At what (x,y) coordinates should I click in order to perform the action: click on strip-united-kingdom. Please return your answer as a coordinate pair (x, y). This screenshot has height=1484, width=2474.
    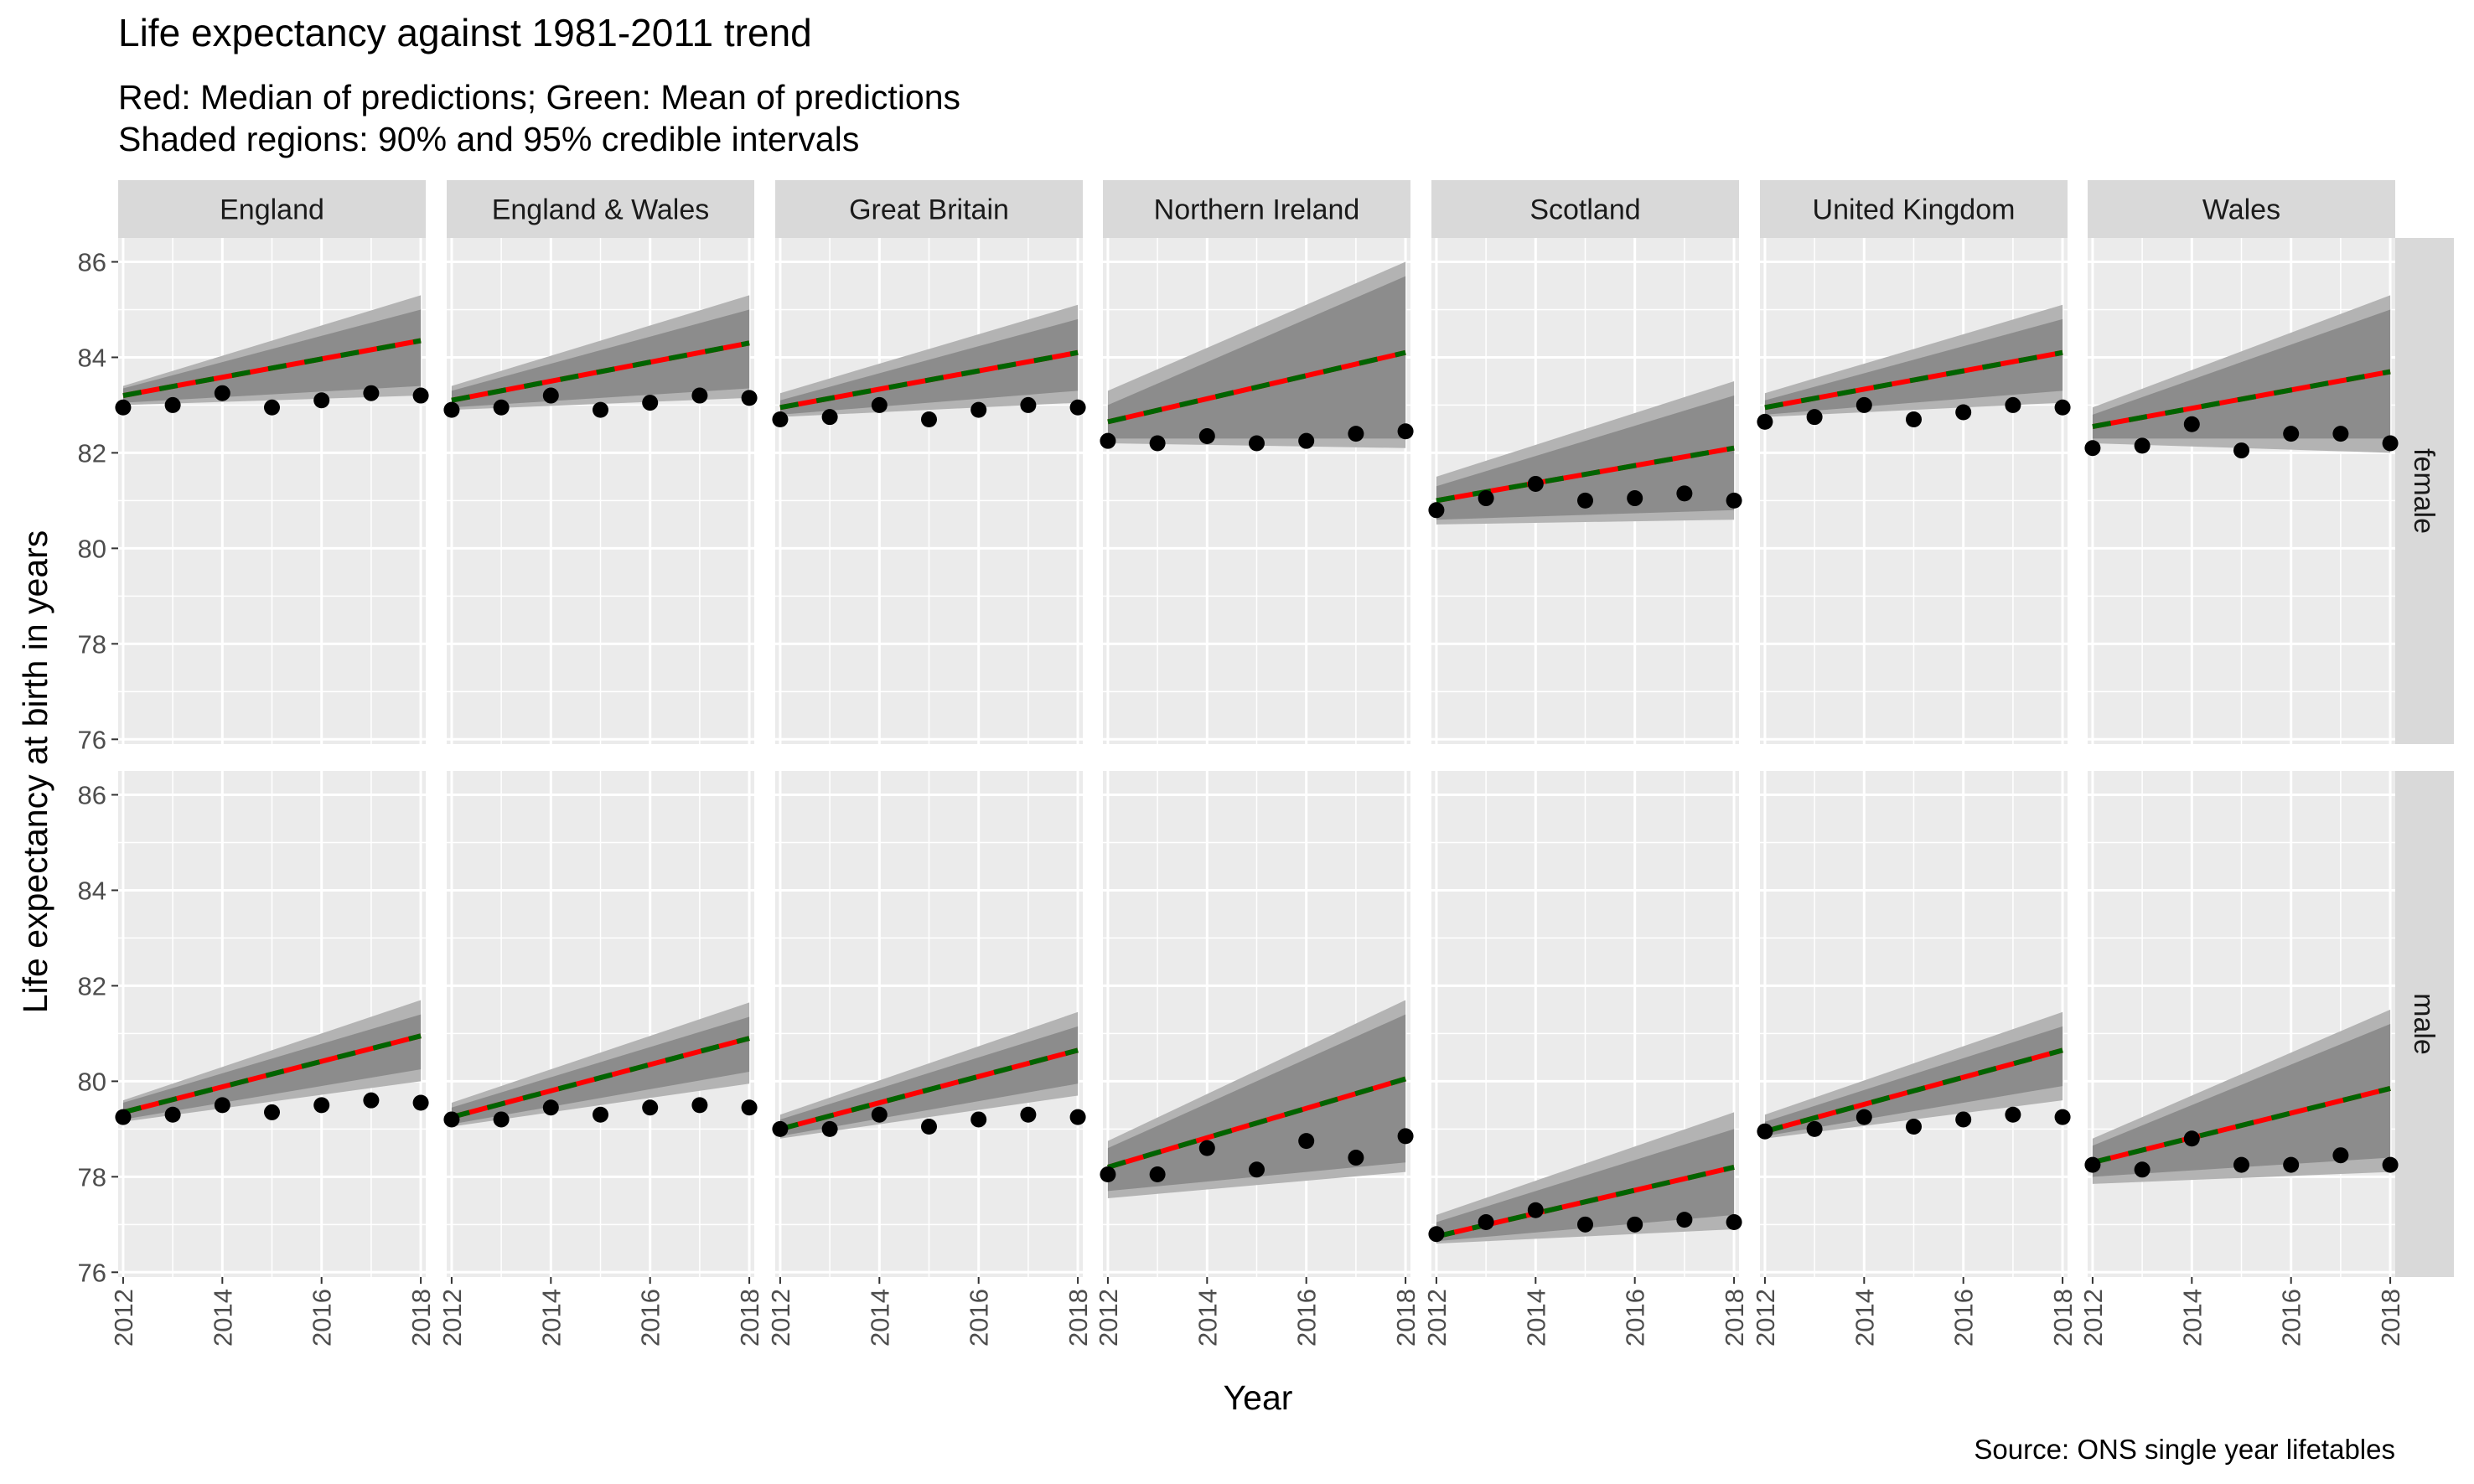
    Looking at the image, I should click on (1914, 209).